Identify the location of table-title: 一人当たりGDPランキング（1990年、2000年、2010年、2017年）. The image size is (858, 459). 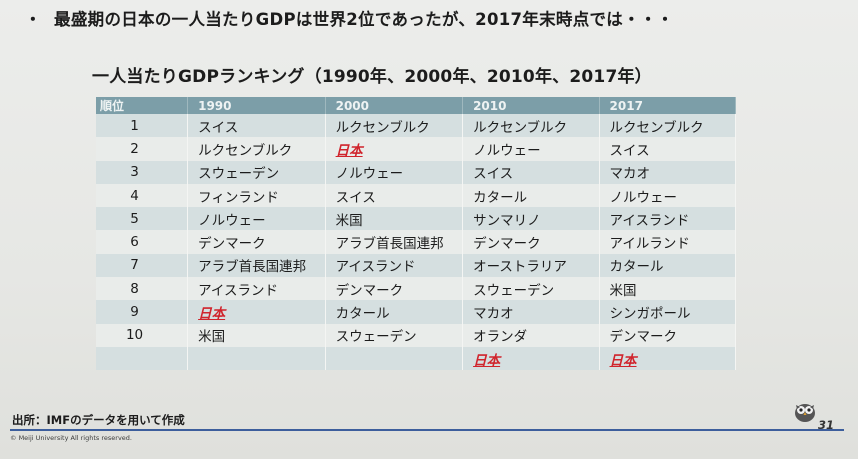
(372, 77).